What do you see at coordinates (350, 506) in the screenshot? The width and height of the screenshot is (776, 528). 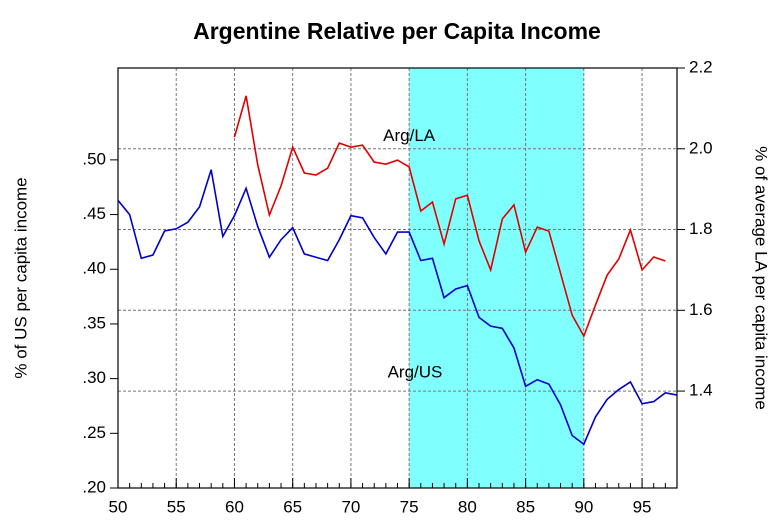 I see `x-tick-label: 70` at bounding box center [350, 506].